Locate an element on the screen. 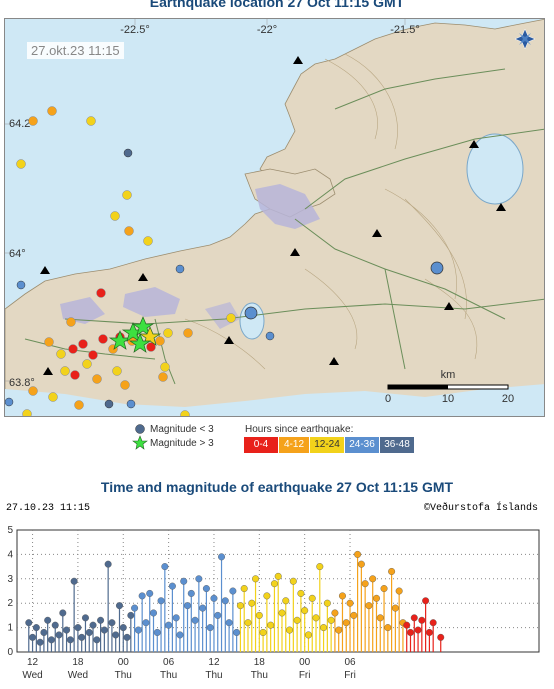 The image size is (554, 689). hours-12-24: 12-24 is located at coordinates (327, 445).